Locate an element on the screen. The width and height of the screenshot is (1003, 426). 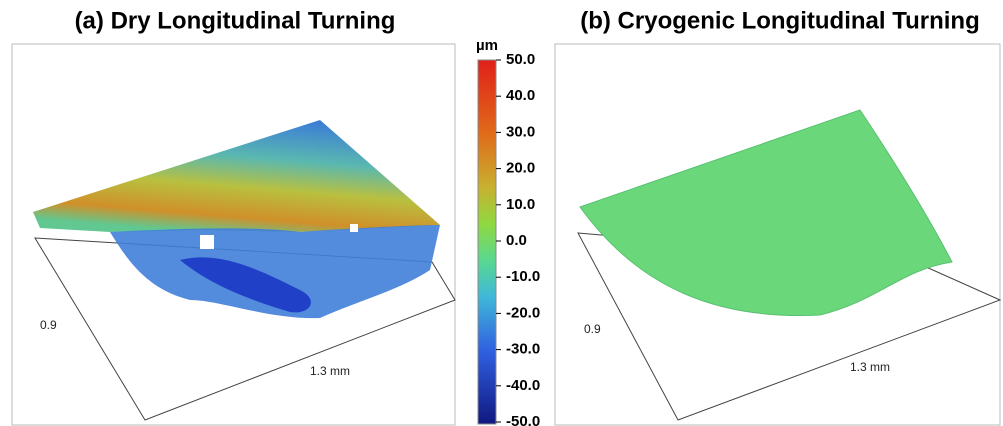
surface-pit is located at coordinates (275, 272).